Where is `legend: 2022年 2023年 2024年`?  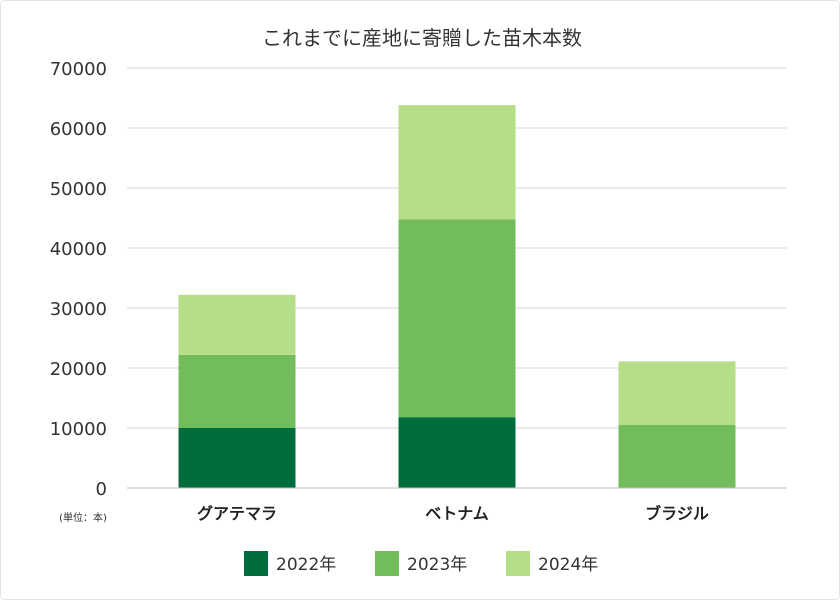
legend: 2022年 2023年 2024年 is located at coordinates (421, 563).